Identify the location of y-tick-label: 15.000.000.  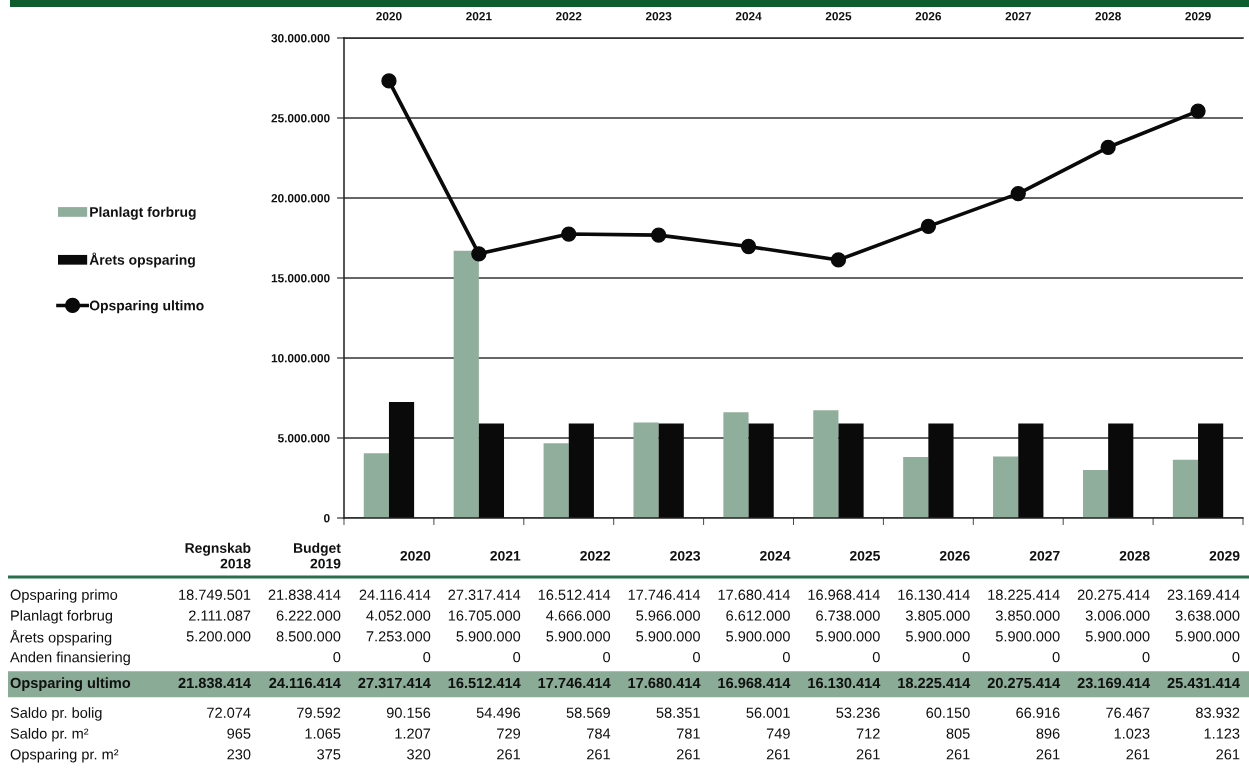
(300, 278).